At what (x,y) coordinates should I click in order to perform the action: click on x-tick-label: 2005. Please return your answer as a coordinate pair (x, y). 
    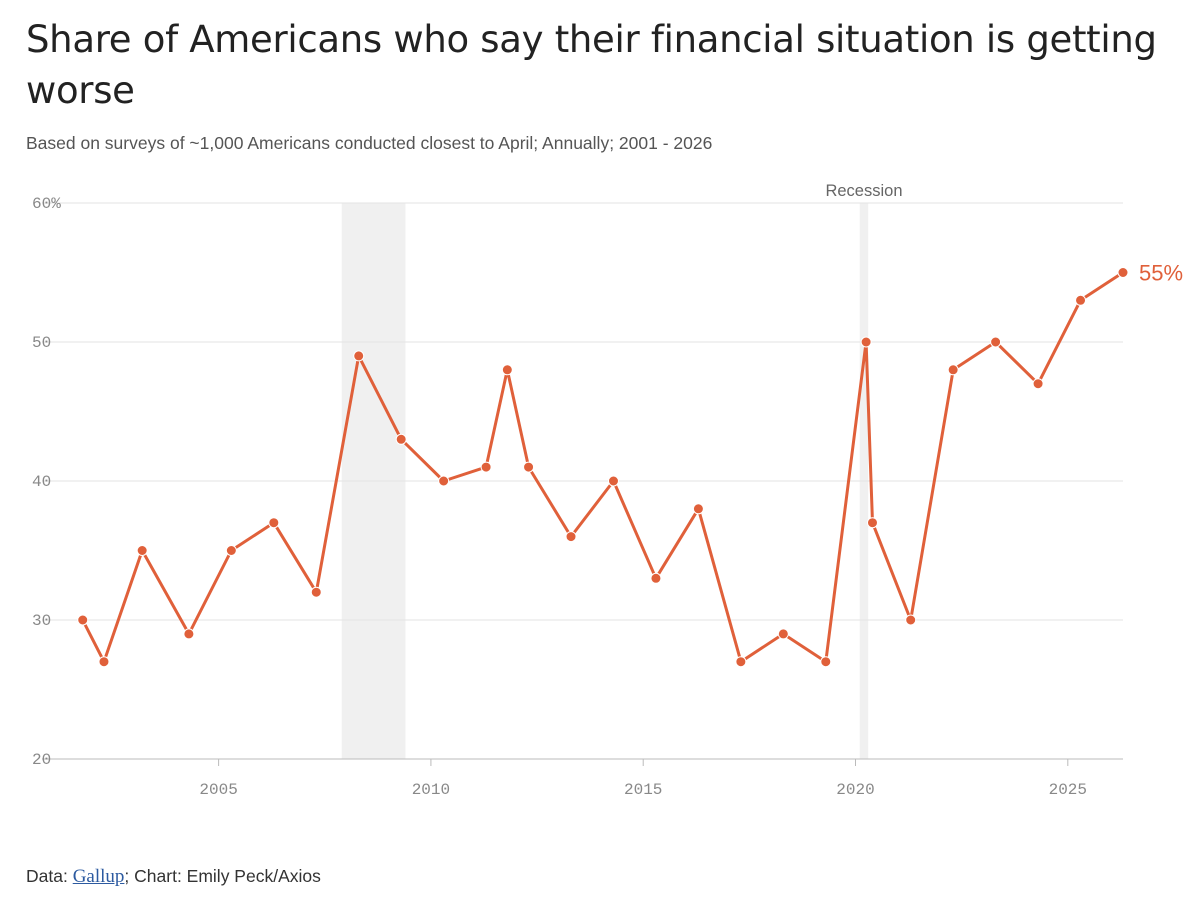
    Looking at the image, I should click on (218, 790).